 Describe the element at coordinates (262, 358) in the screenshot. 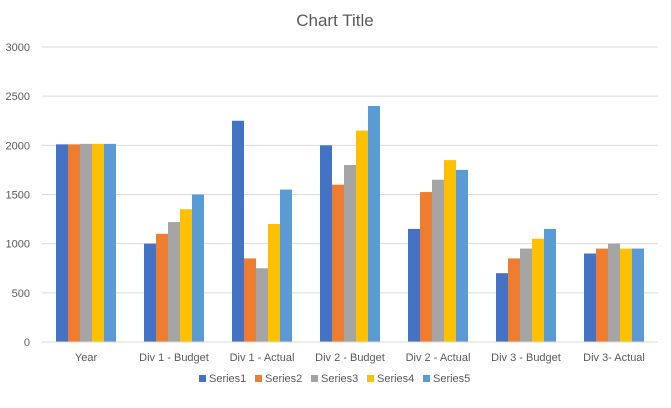

I see `x-tick-label: Div 1 - Actual` at that location.